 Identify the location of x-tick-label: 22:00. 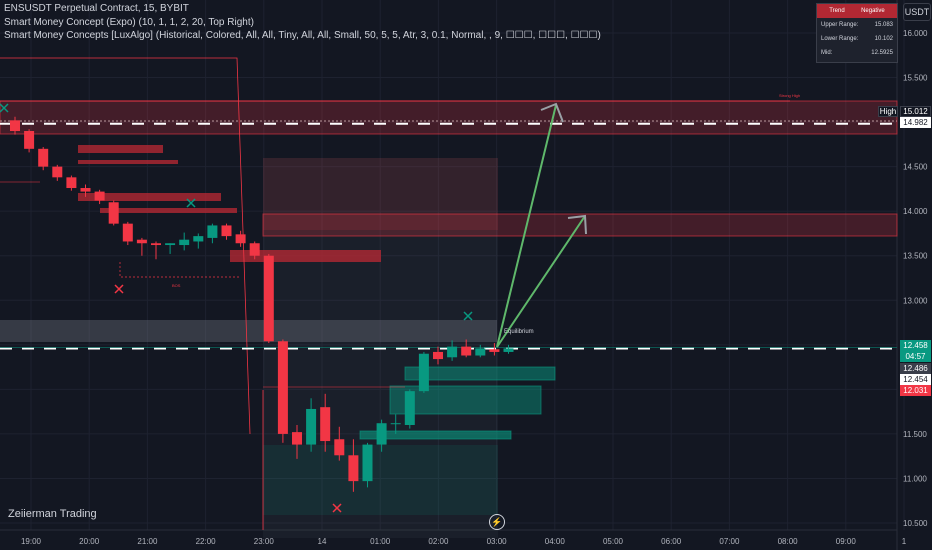
(206, 541).